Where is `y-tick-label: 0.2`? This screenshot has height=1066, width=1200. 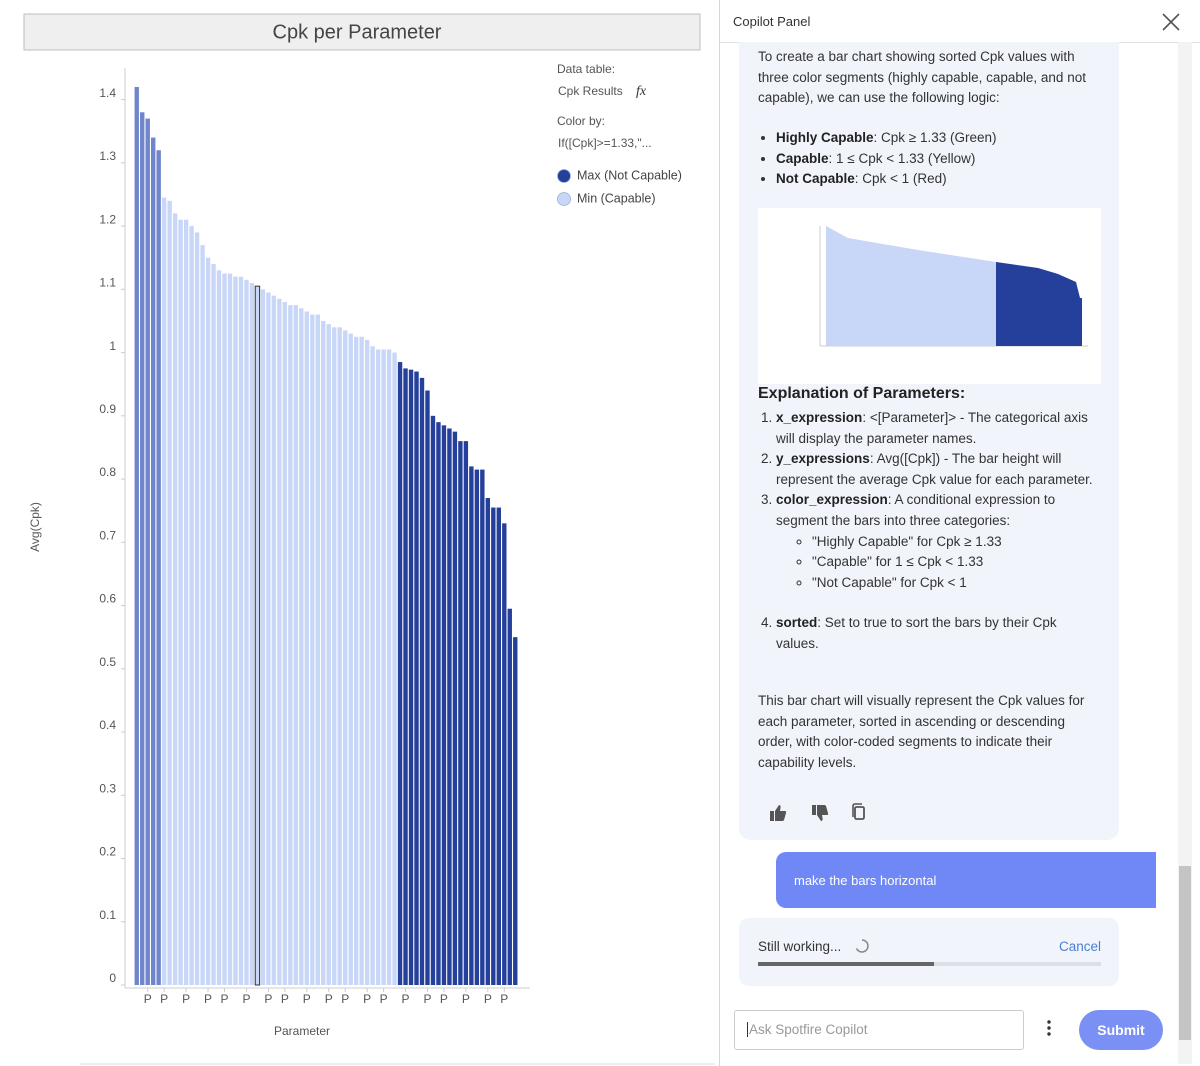
y-tick-label: 0.2 is located at coordinates (107, 852).